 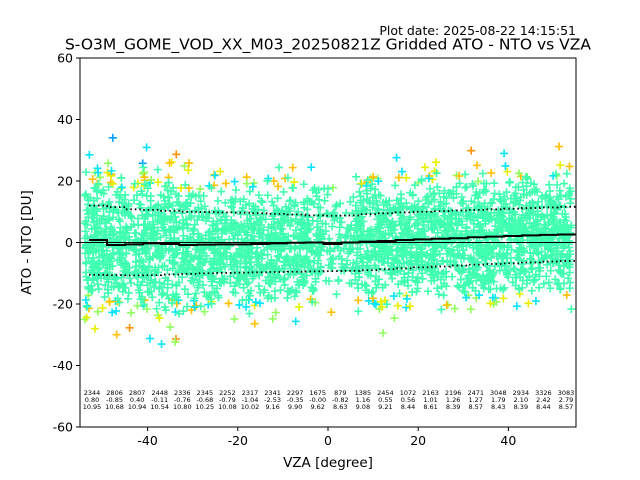 I want to click on bin-stat-count: 2344, so click(x=92, y=393).